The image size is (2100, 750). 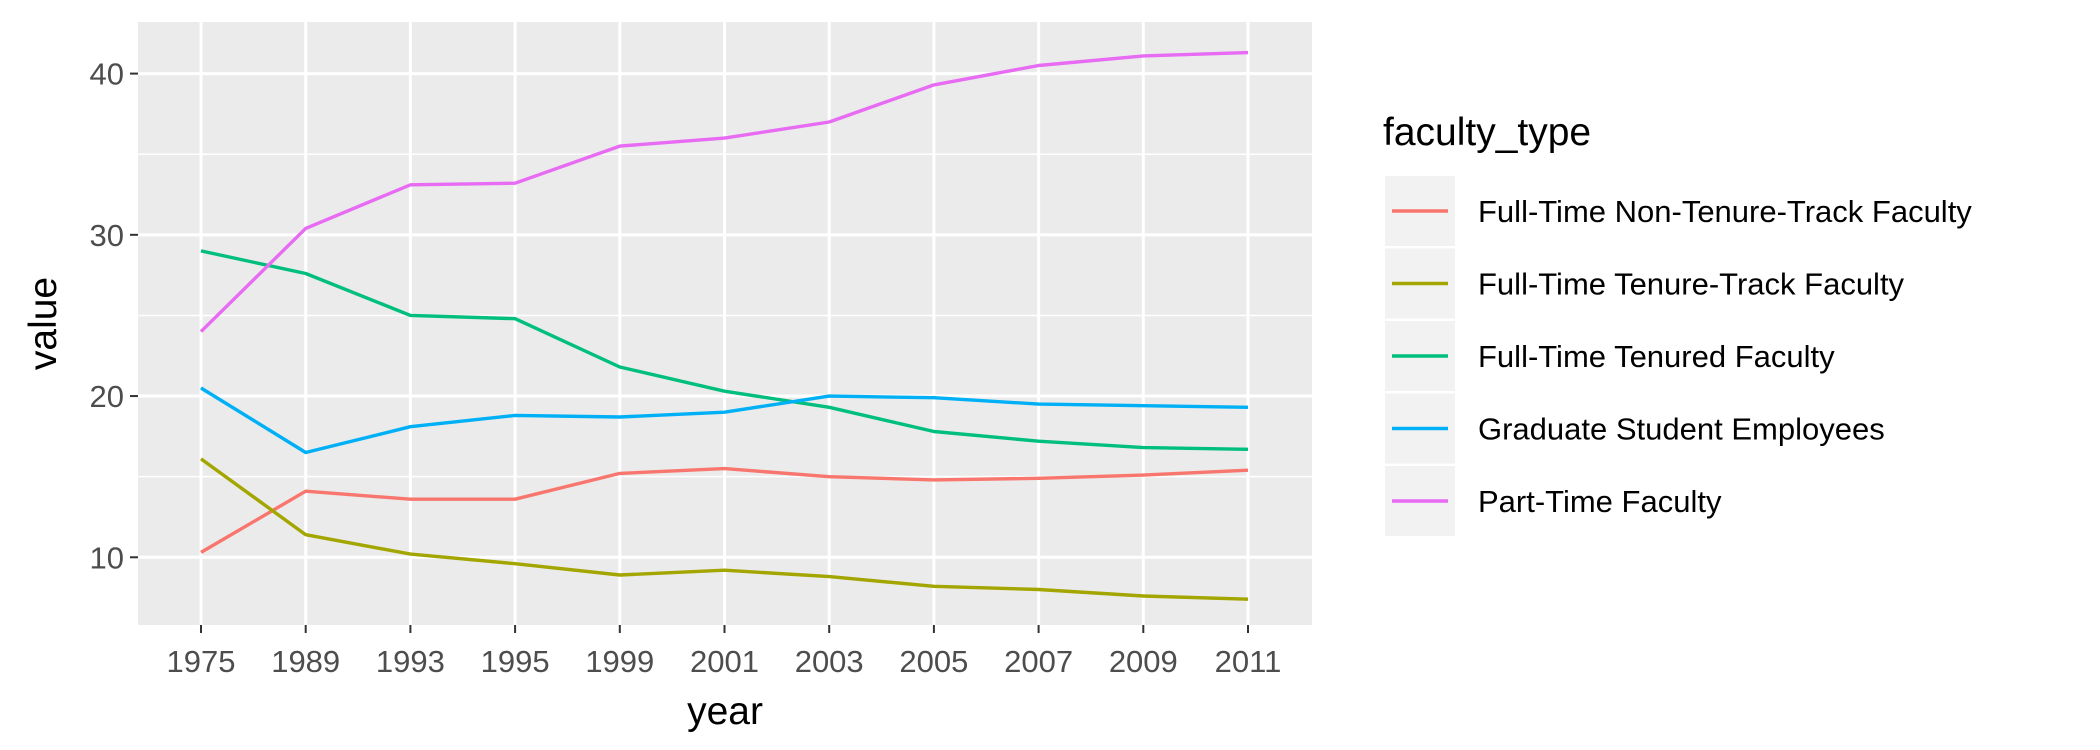 I want to click on x-tick-label: 1975, so click(x=201, y=661).